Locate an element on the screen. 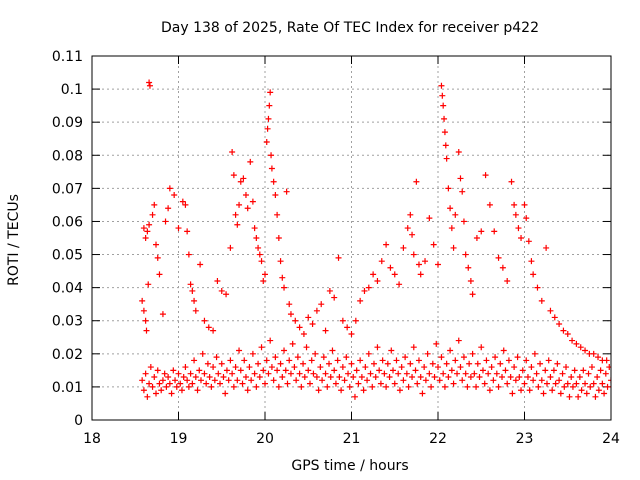 Image resolution: width=640 pixels, height=480 pixels. y-tick-label: 0 is located at coordinates (78, 421).